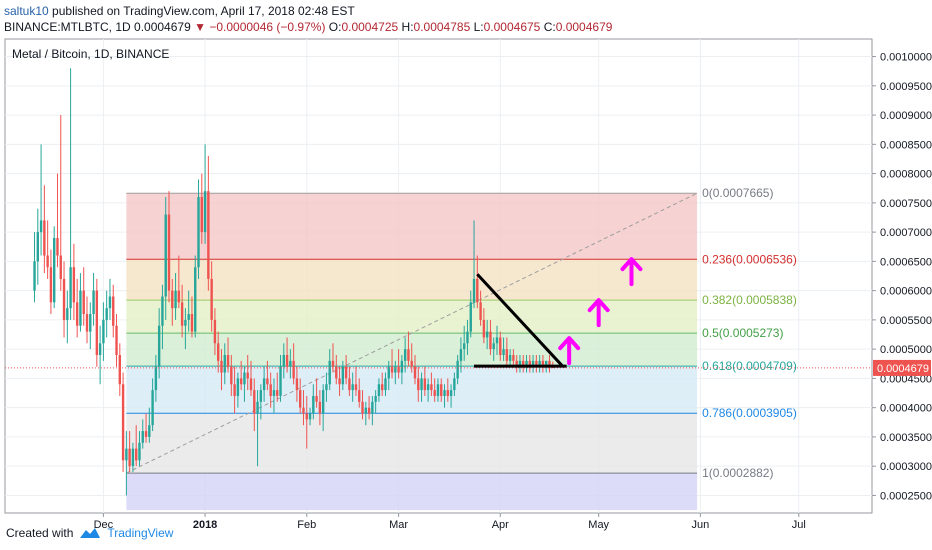 The height and width of the screenshot is (550, 932). Describe the element at coordinates (205, 525) in the screenshot. I see `x-tick-label: 2018` at that location.